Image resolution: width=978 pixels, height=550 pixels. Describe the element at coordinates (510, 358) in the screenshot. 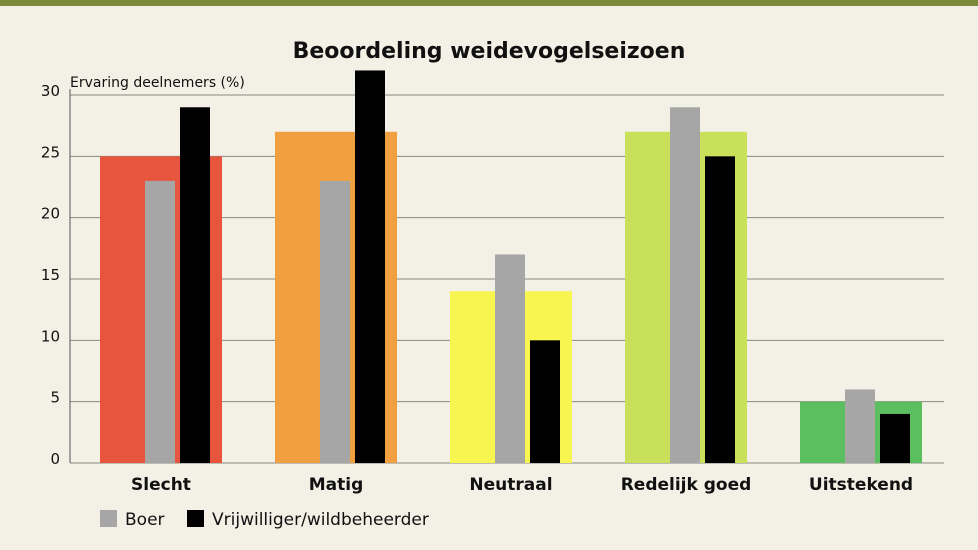

I see `bar-boer-neutraal` at that location.